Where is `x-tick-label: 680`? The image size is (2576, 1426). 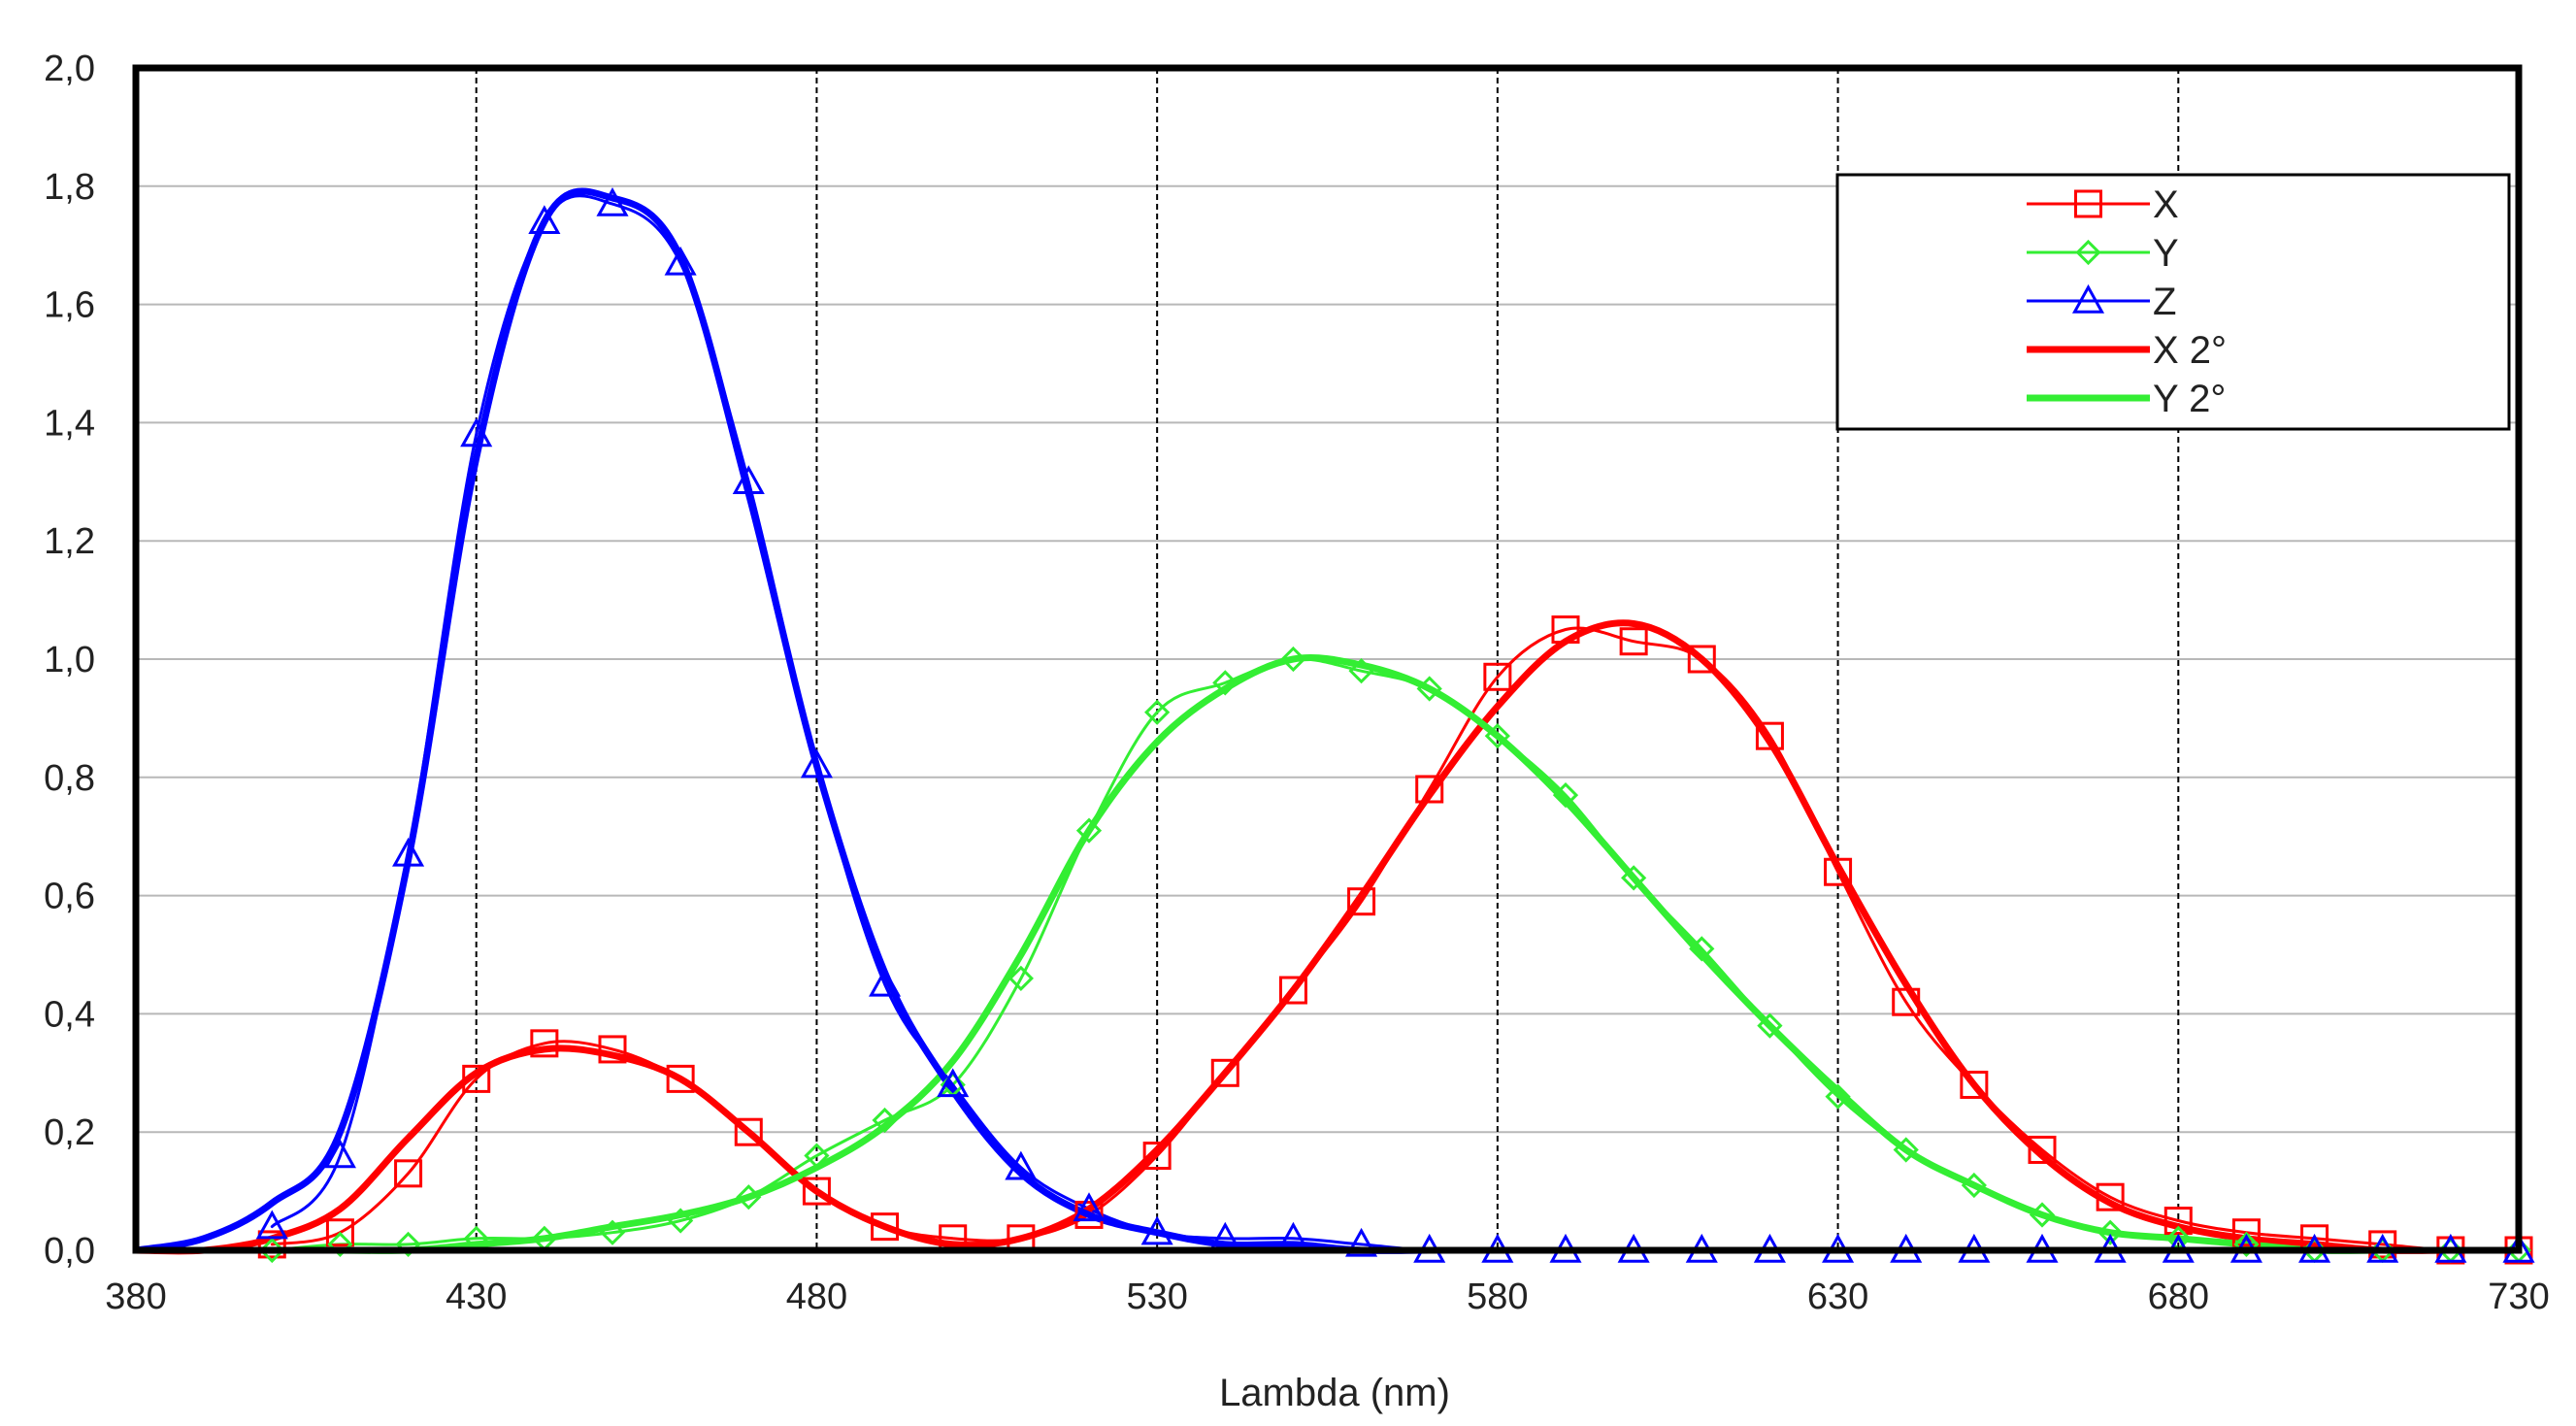
x-tick-label: 680 is located at coordinates (2178, 1297).